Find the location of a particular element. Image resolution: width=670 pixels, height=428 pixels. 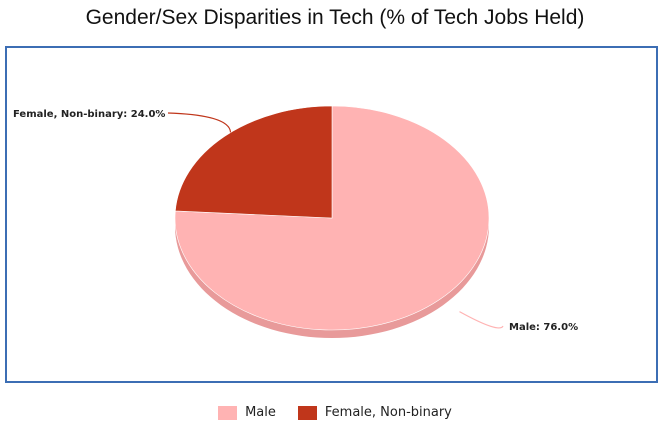

legend-swatch-male is located at coordinates (228, 412).